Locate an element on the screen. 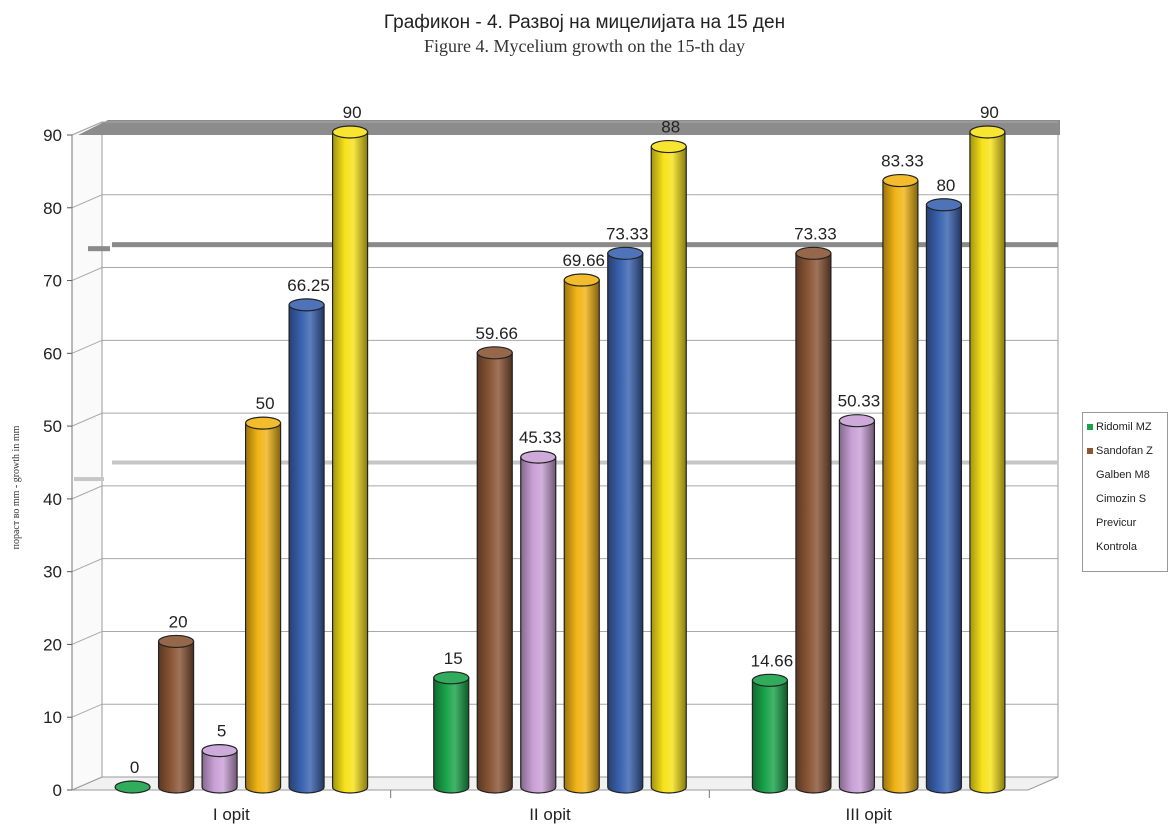 This screenshot has width=1169, height=827. y-axis-title: пораст во mm - growth in mm is located at coordinates (16, 487).